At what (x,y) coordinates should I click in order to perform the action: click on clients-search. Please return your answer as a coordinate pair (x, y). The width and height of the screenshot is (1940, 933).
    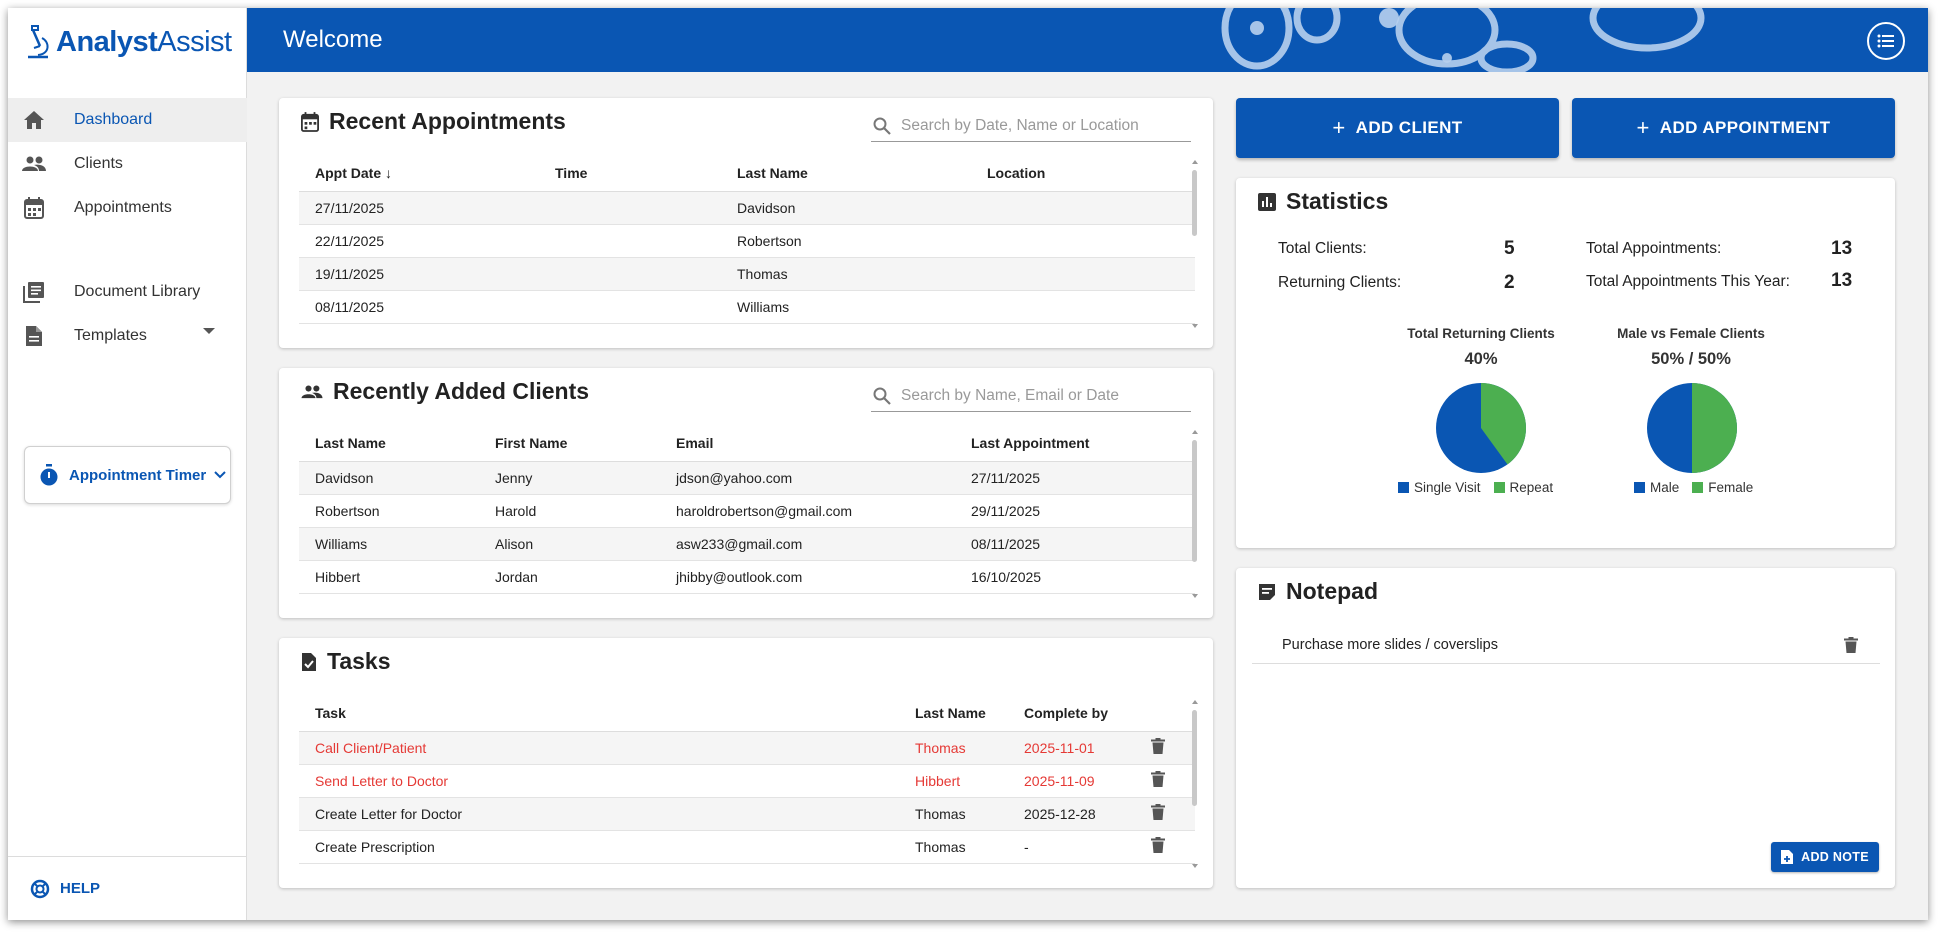
    Looking at the image, I should click on (1031, 396).